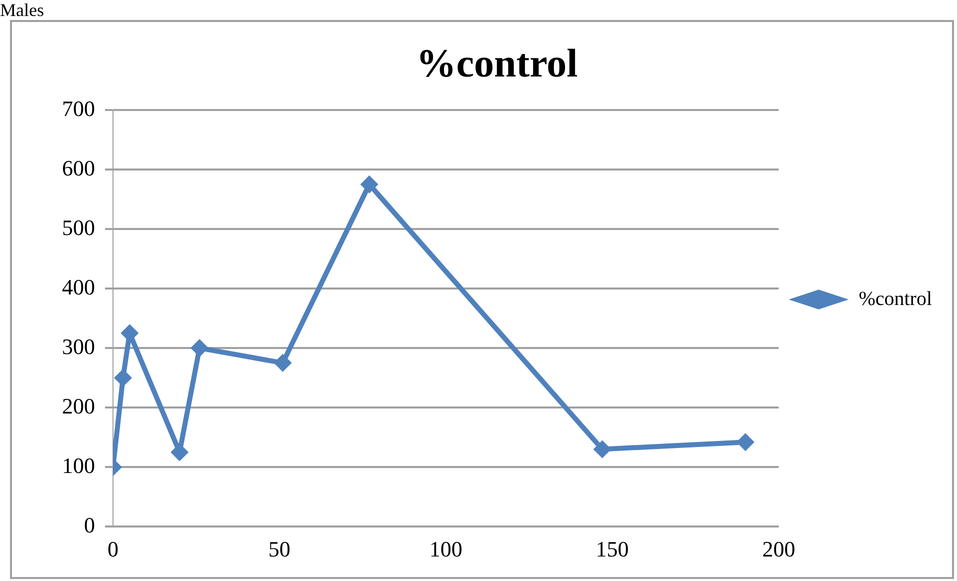 The width and height of the screenshot is (957, 581). I want to click on x-tick-label: 50, so click(279, 549).